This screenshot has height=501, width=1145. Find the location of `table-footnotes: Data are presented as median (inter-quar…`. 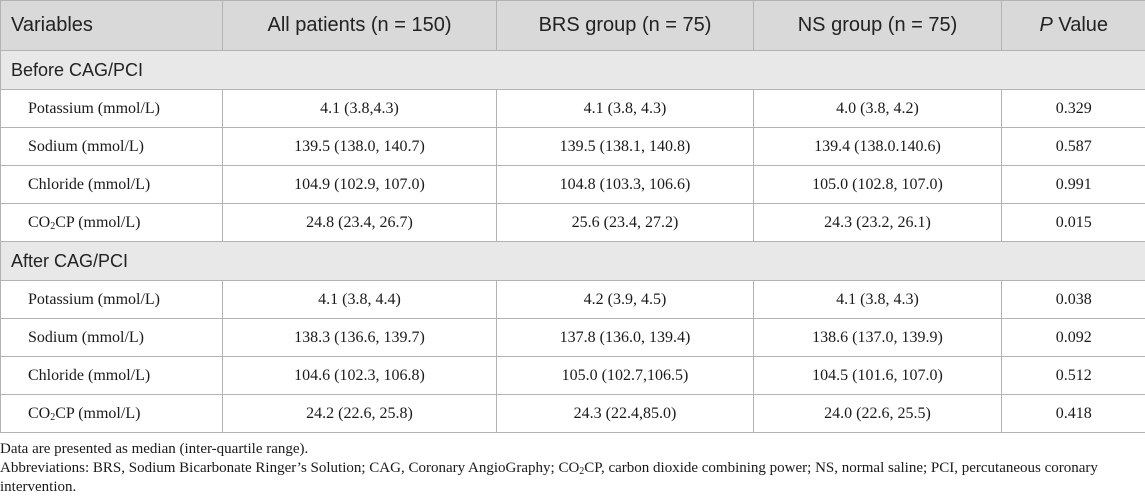

table-footnotes: Data are presented as median (inter-quar… is located at coordinates (572, 468).